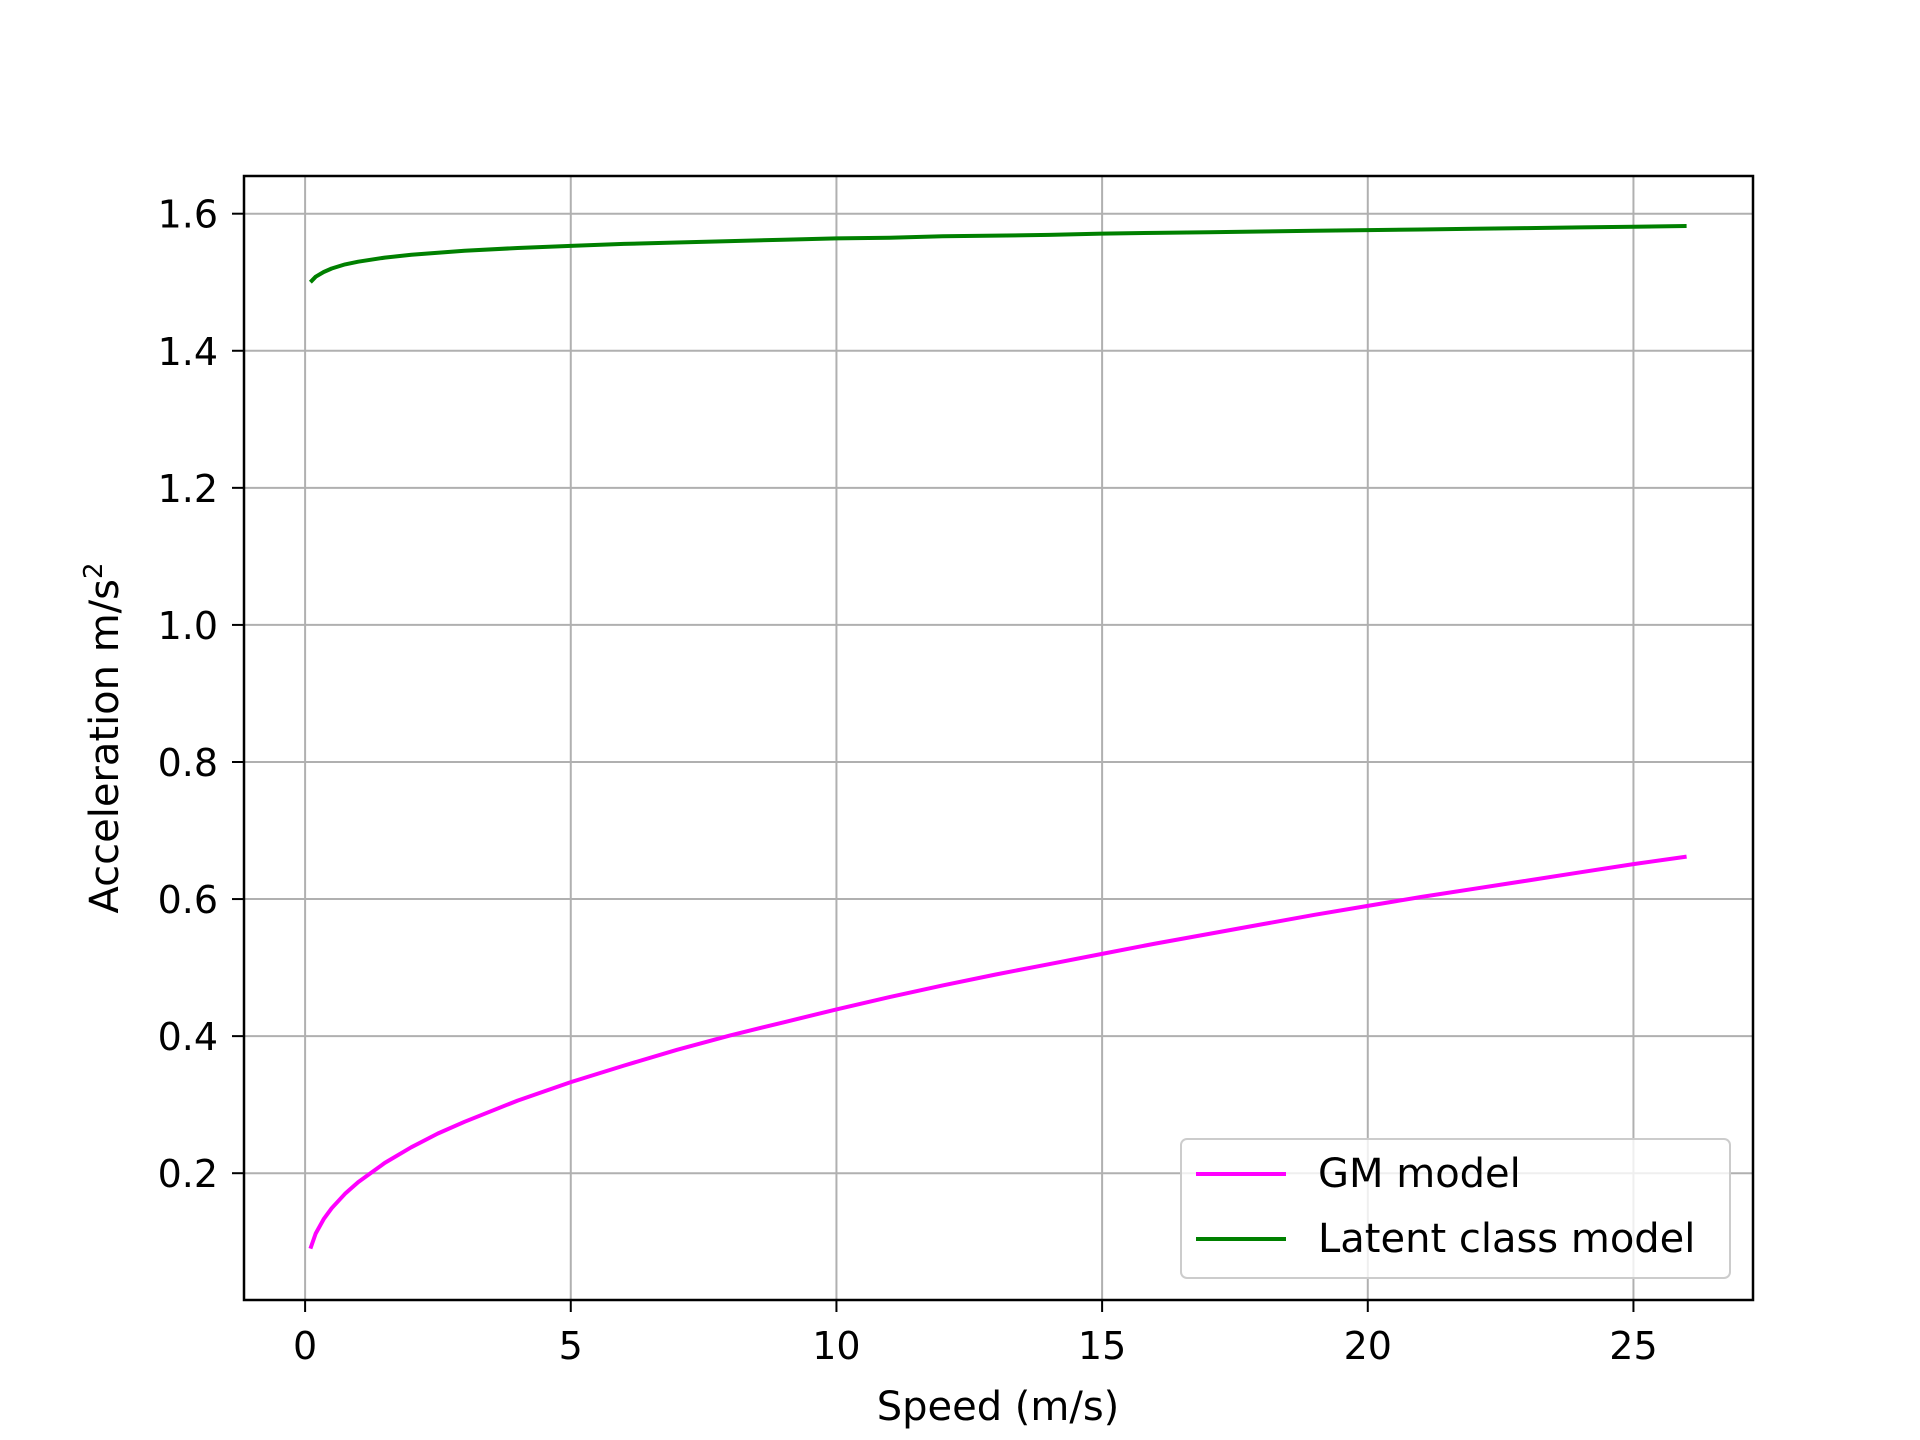 Image resolution: width=1920 pixels, height=1440 pixels. I want to click on legend-label-gm-model: GM model, so click(1419, 1174).